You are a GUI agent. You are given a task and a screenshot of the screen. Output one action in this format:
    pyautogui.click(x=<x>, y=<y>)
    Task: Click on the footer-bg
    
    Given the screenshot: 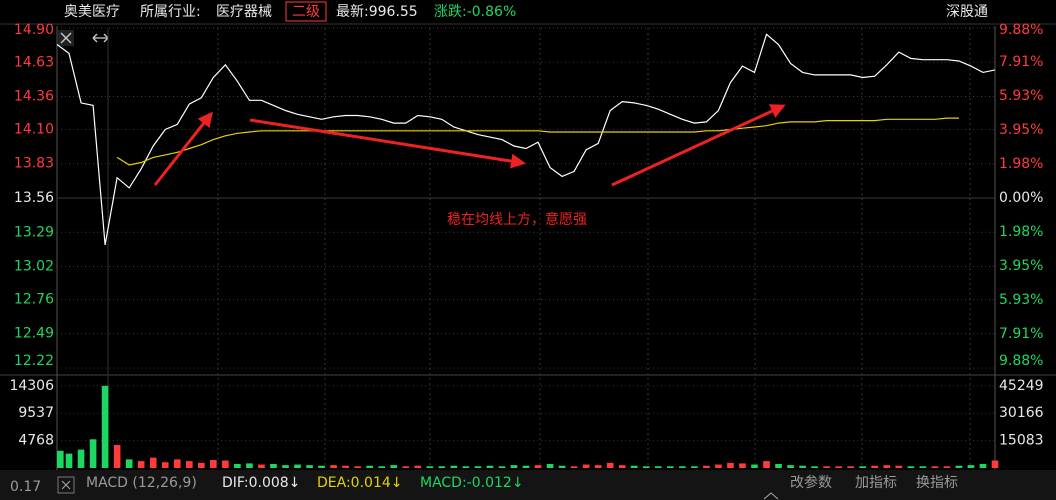 What is the action you would take?
    pyautogui.click(x=528, y=485)
    